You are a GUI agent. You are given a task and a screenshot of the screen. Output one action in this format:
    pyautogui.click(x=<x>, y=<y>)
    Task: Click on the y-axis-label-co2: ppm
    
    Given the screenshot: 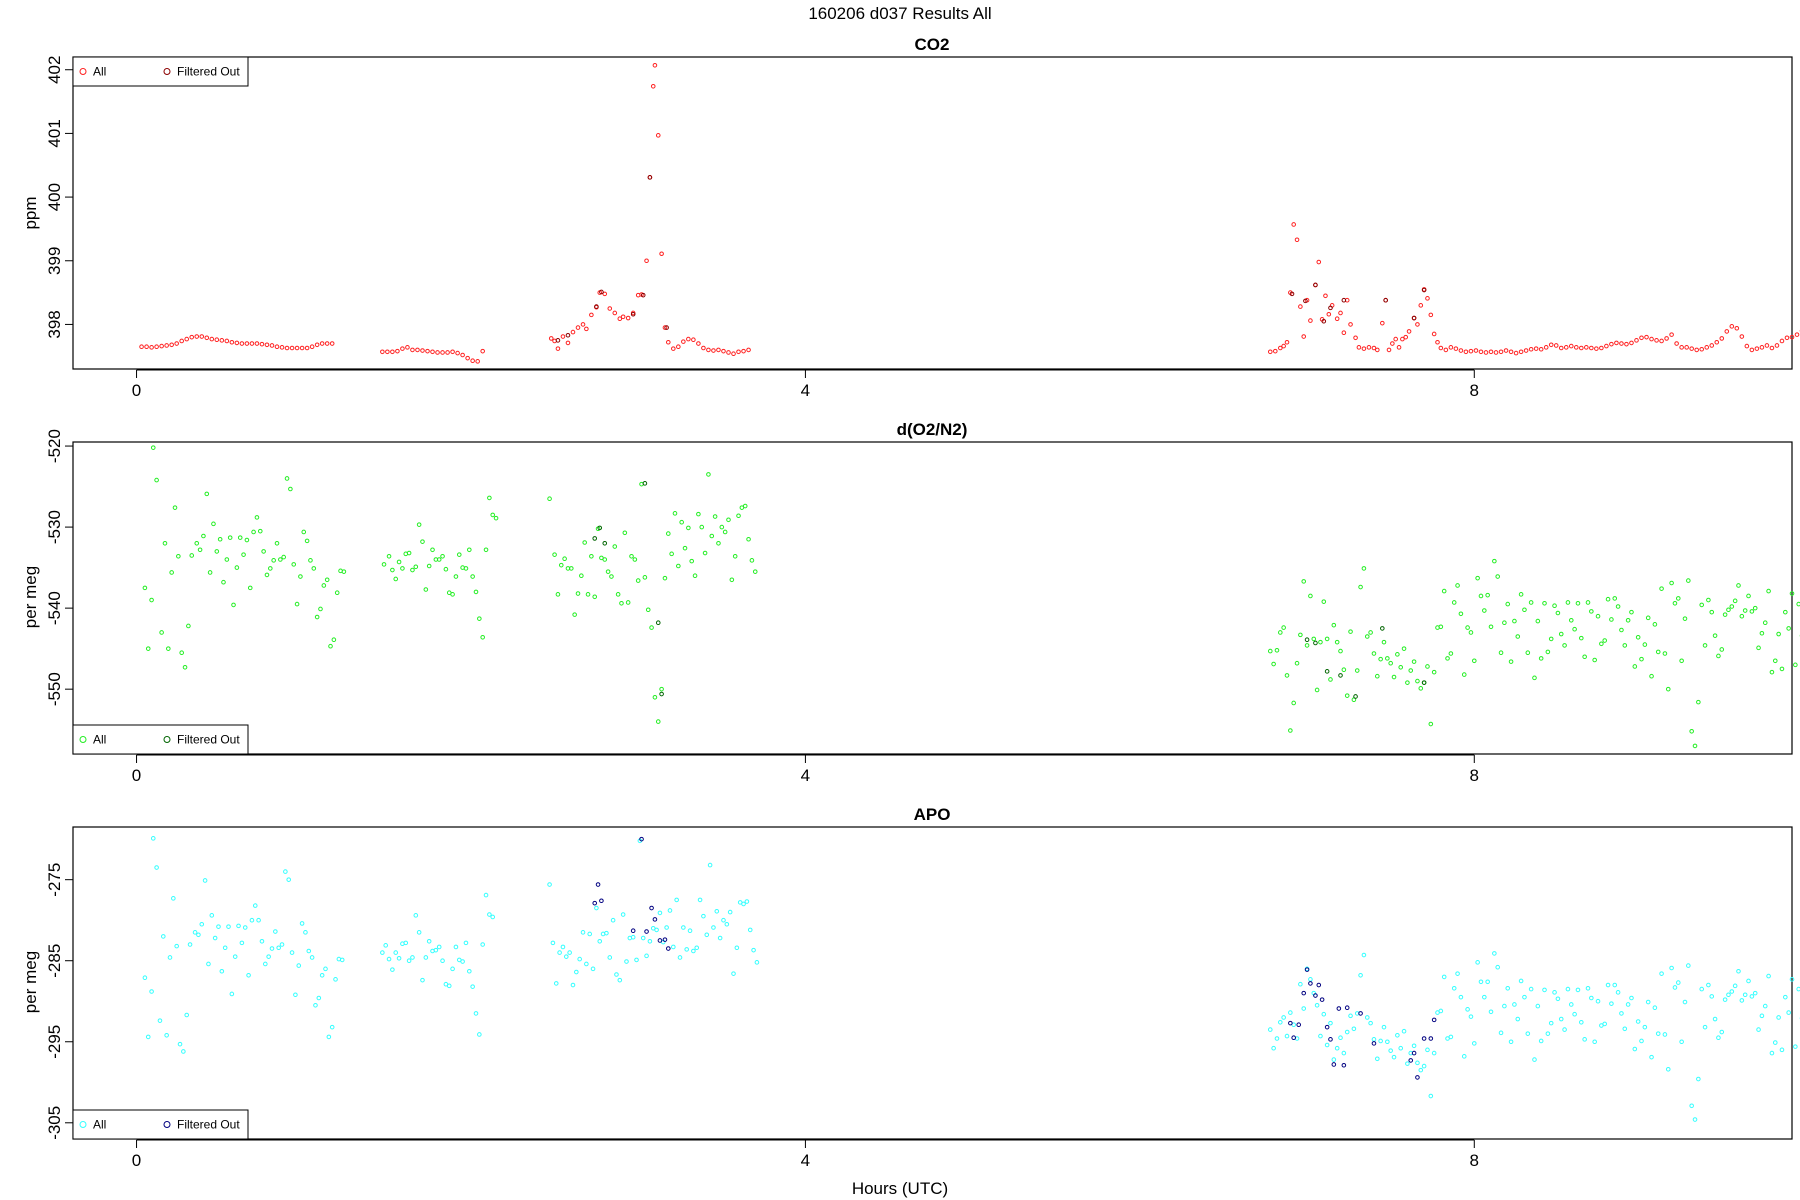 What is the action you would take?
    pyautogui.click(x=30, y=212)
    